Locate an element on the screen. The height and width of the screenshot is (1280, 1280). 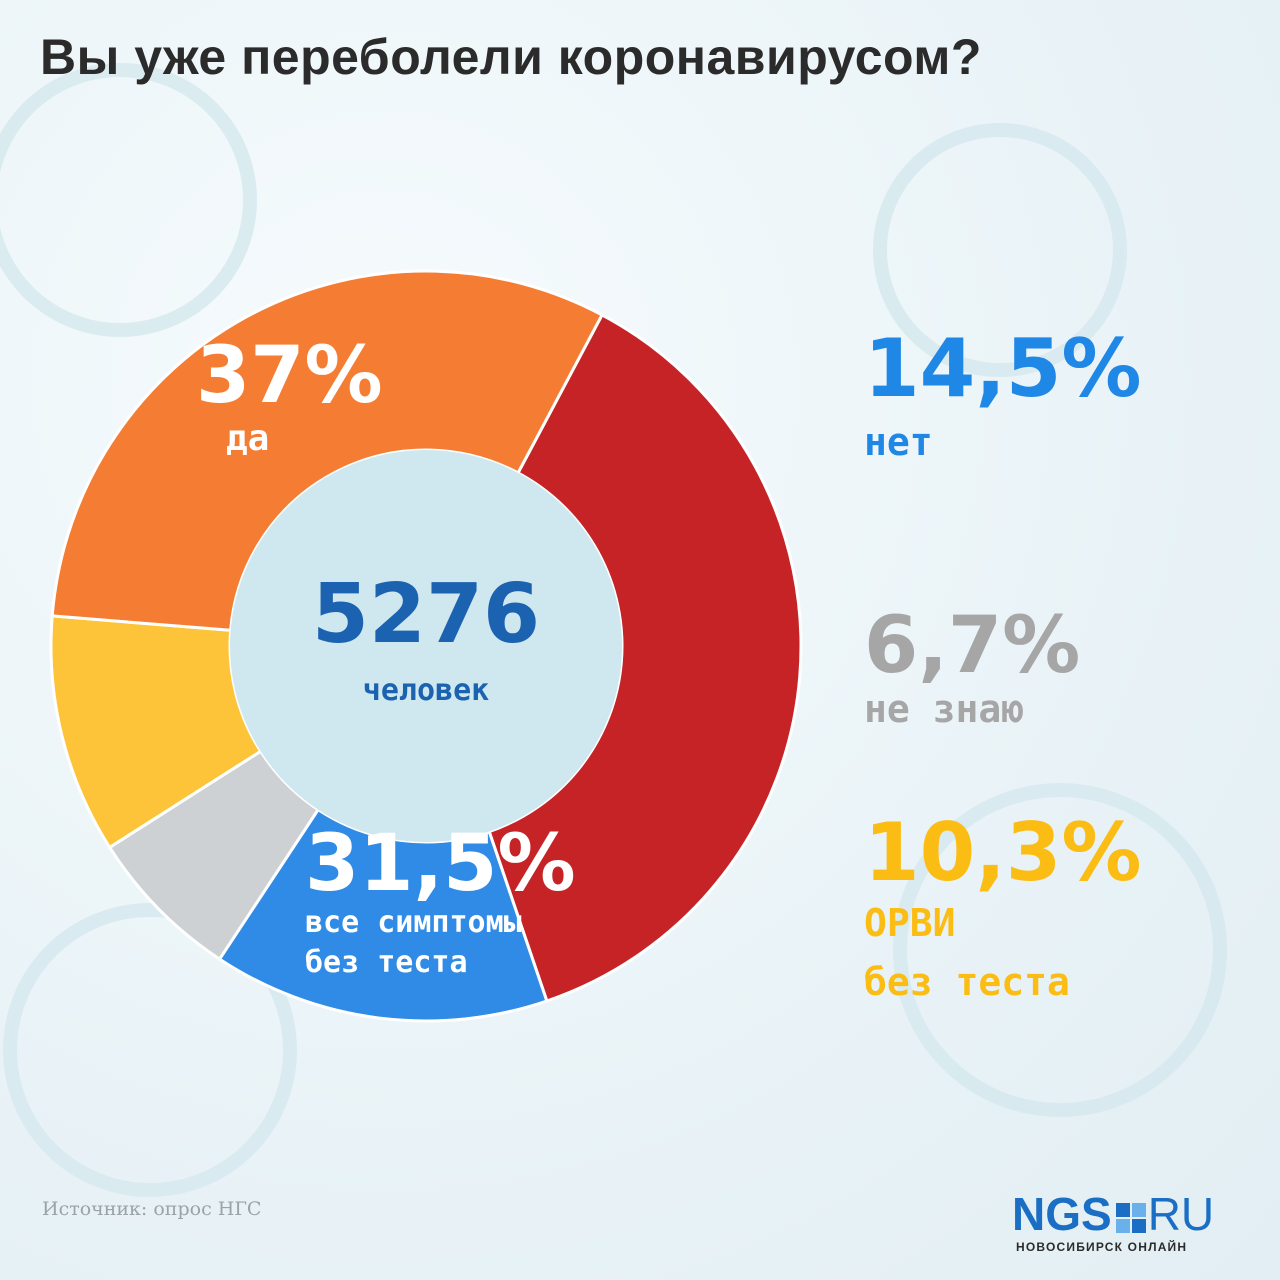
label-value-no: 14,5% is located at coordinates (1003, 368).